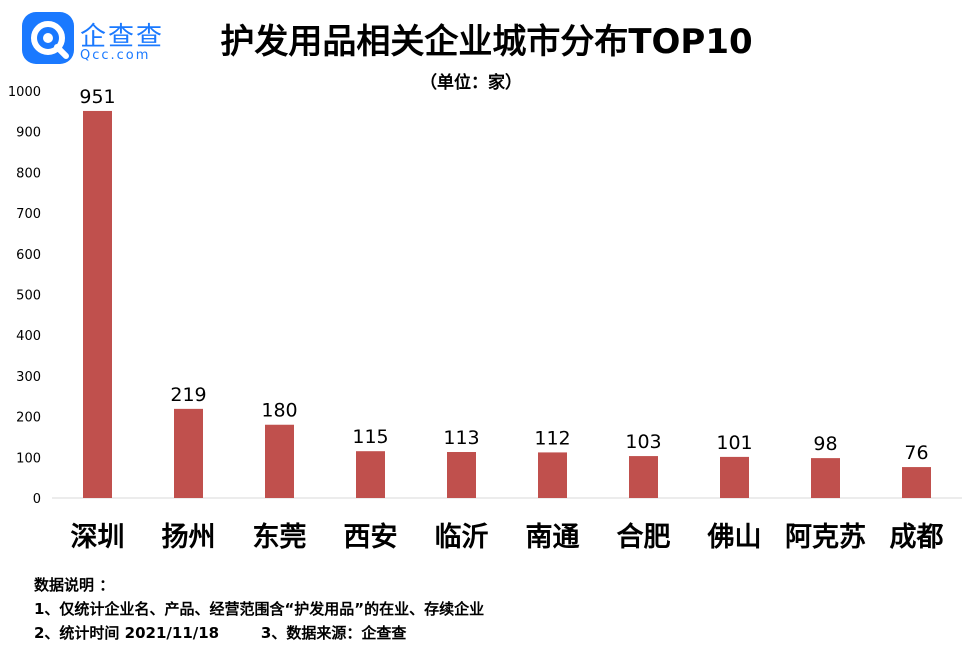  What do you see at coordinates (24, 92) in the screenshot?
I see `y-tick-label: 1000` at bounding box center [24, 92].